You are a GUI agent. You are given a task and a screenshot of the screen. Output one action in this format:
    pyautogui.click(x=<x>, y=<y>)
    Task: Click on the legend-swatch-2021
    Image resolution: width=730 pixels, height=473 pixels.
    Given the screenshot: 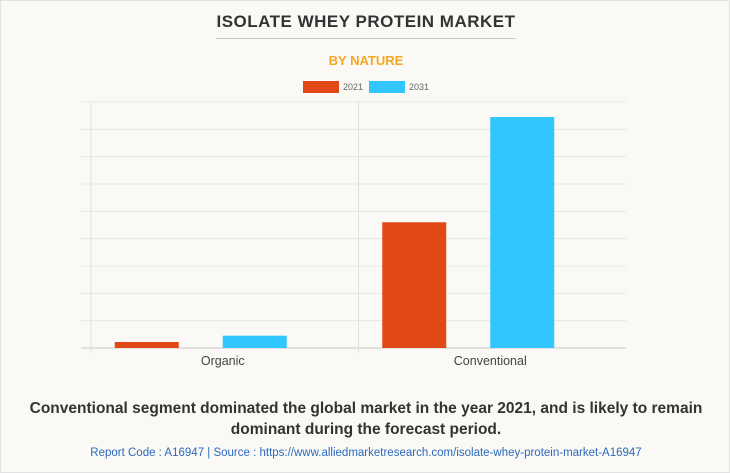 What is the action you would take?
    pyautogui.click(x=320, y=87)
    